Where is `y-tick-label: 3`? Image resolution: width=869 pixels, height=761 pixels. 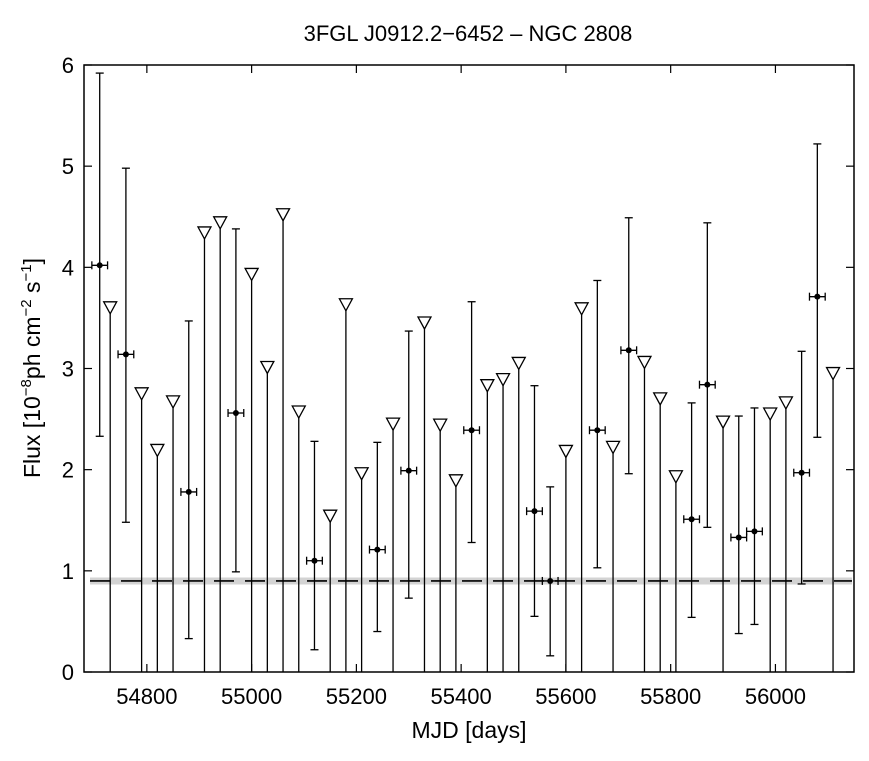 y-tick-label: 3 is located at coordinates (68, 369).